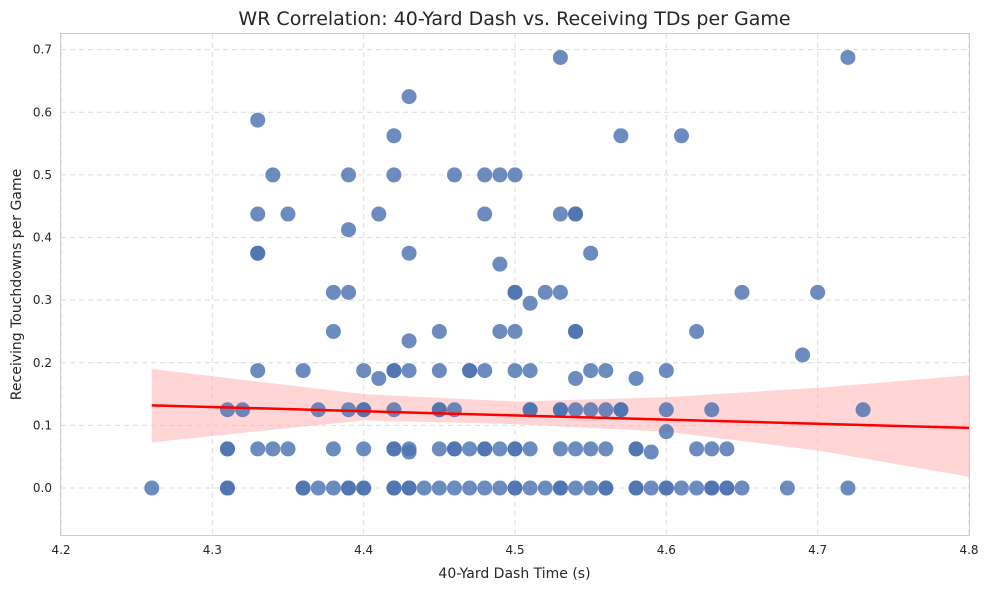 Image resolution: width=989 pixels, height=590 pixels. Describe the element at coordinates (42, 269) in the screenshot. I see `y-tick-labels: 0.0 0.1 0.2 0.3 0.4 0.5 0.6 0.7` at that location.